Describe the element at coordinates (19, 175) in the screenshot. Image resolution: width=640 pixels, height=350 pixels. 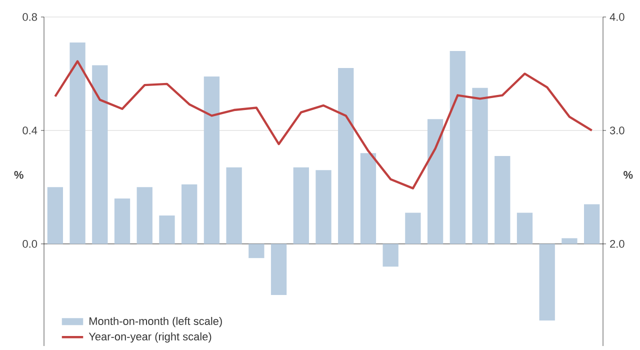
I see `y-axis-title: %` at that location.